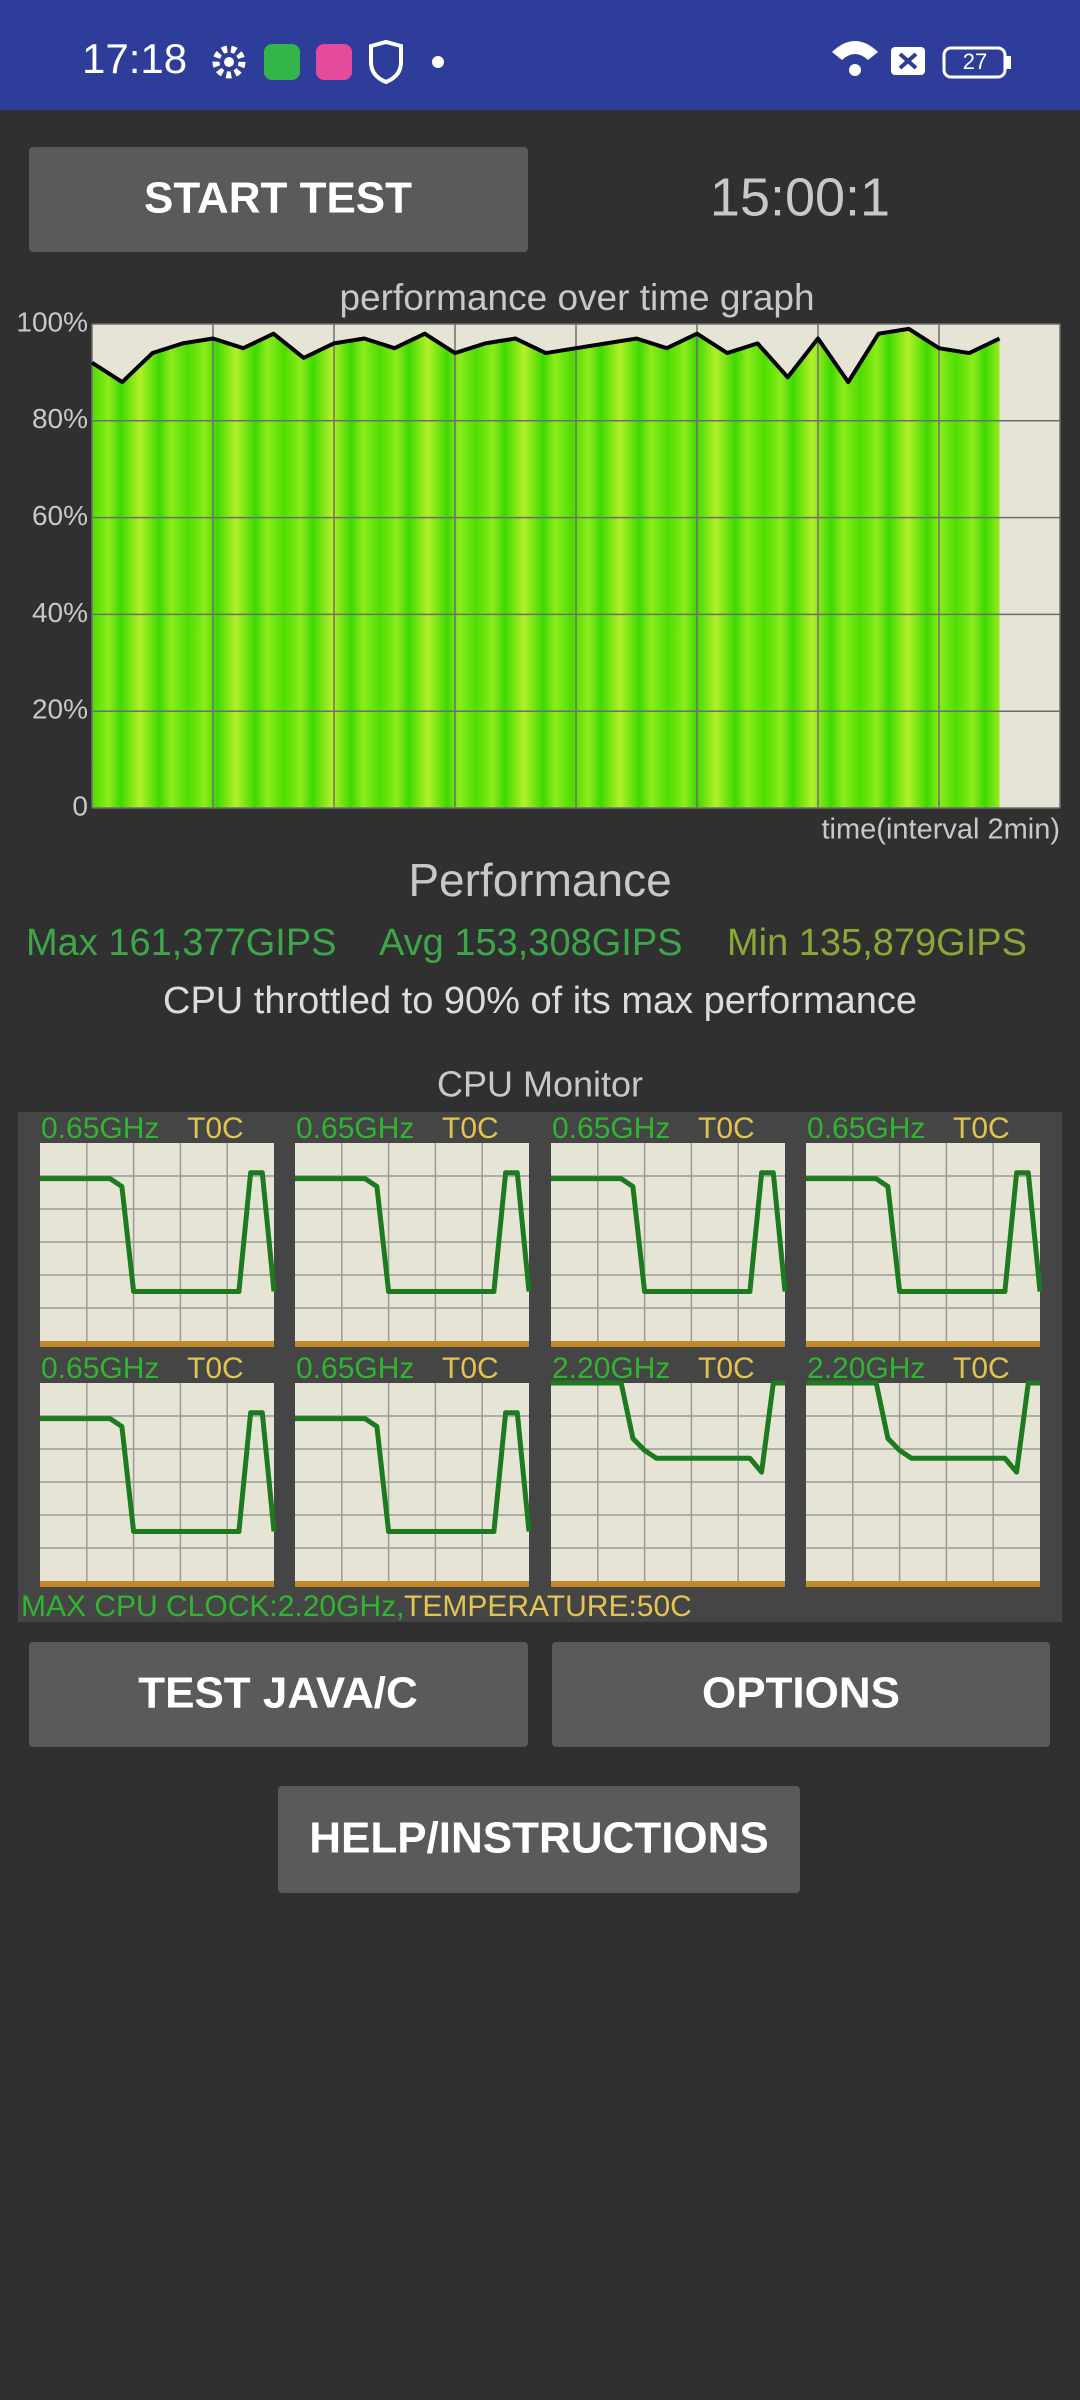  I want to click on start-button-label: START TEST, so click(278, 198).